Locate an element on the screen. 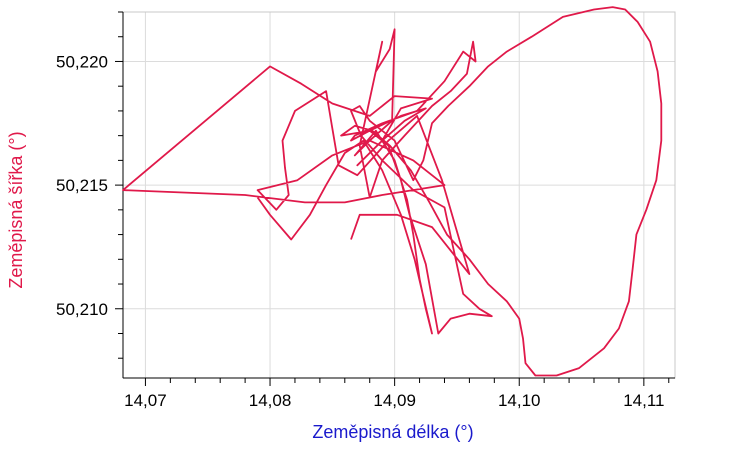  y-tick-labels: 50,210 50,215 50,220 is located at coordinates (82, 185).